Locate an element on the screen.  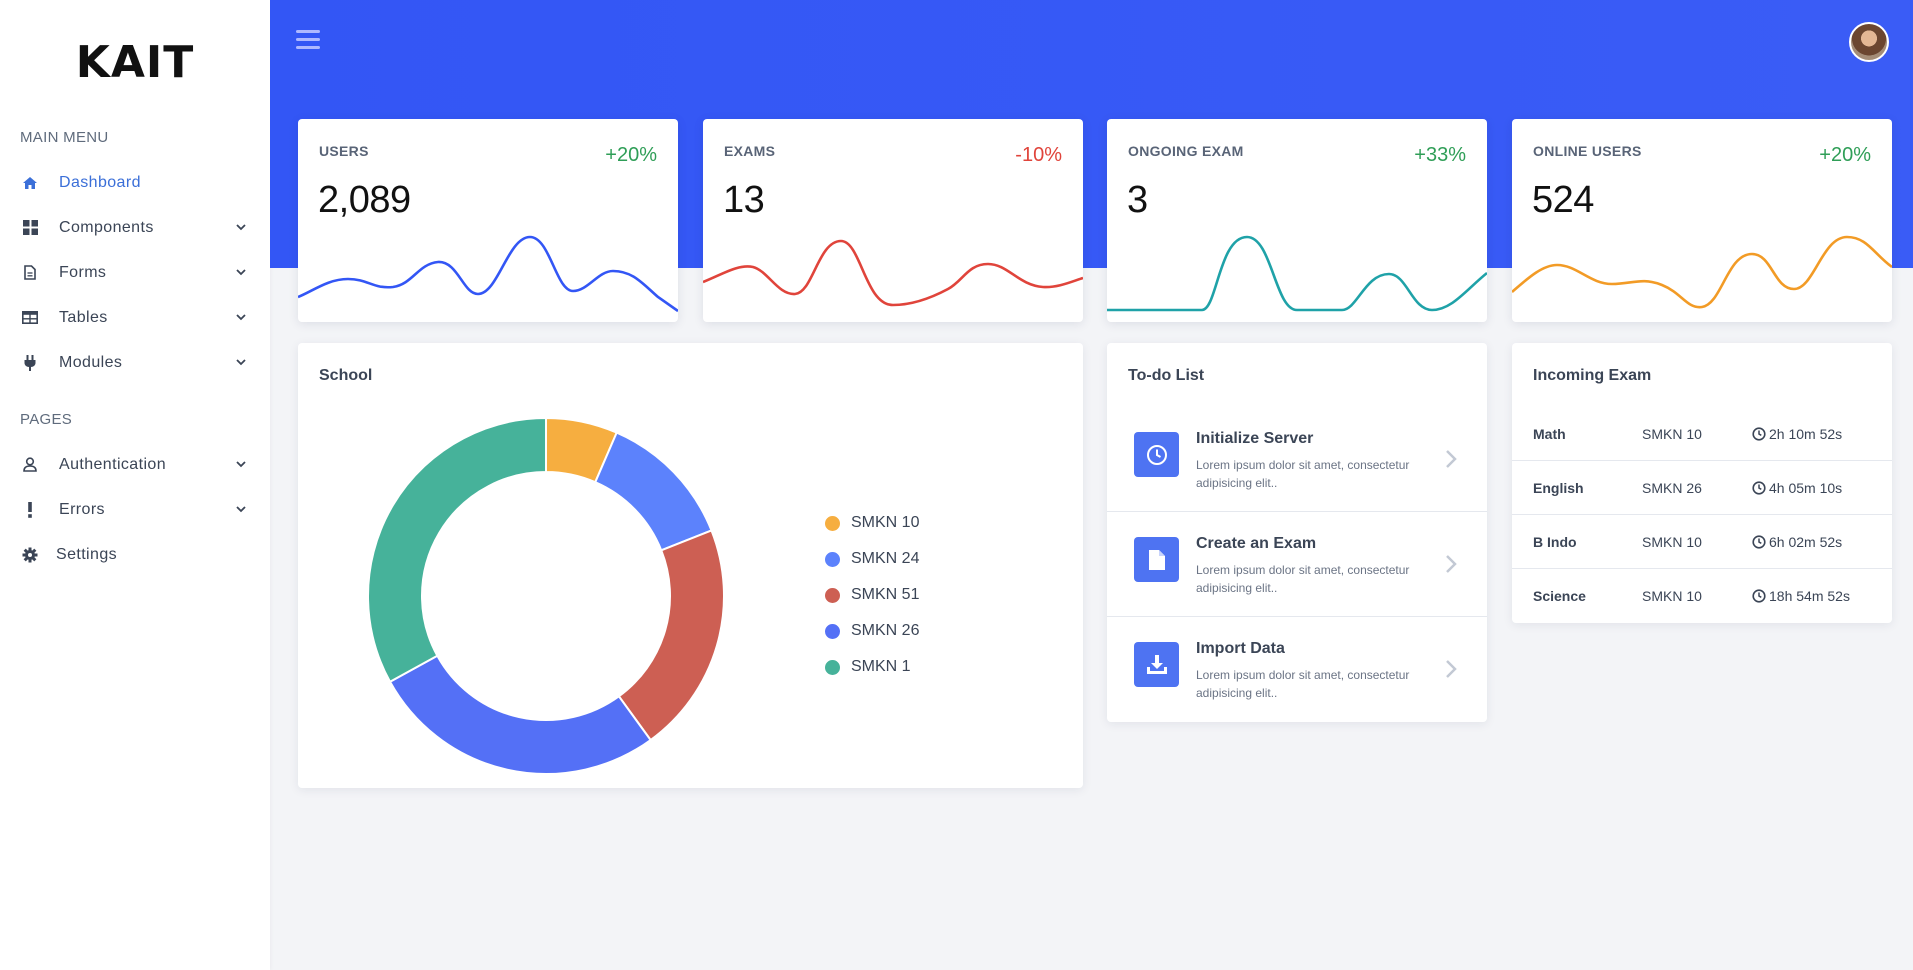
incoming-exam-title: Incoming Exam is located at coordinates (1592, 375).